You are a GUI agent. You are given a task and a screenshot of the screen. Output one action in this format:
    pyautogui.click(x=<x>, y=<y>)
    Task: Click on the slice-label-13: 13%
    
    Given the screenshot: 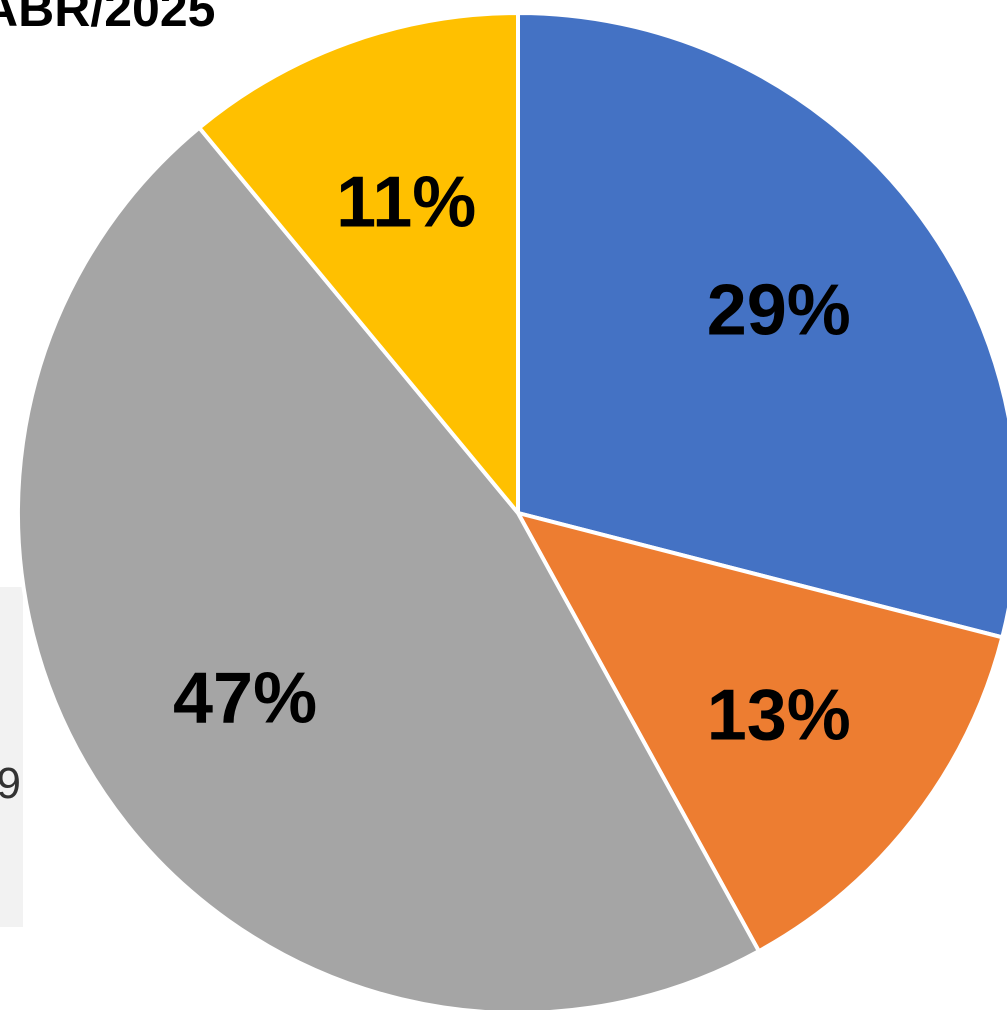 What is the action you would take?
    pyautogui.click(x=779, y=715)
    